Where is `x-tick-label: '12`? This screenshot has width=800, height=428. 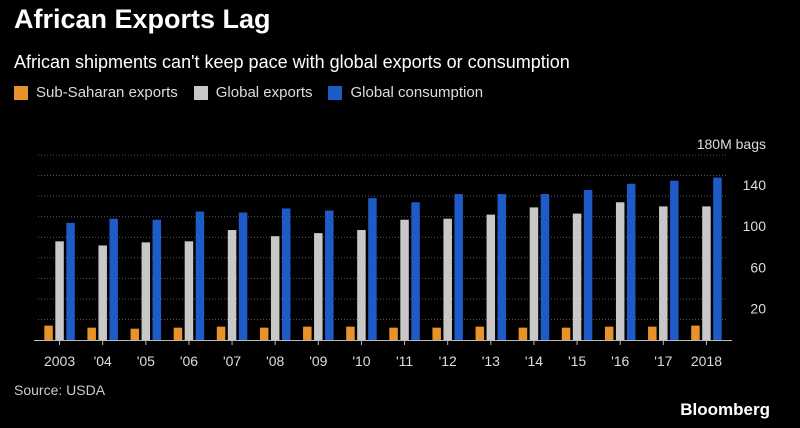 x-tick-label: '12 is located at coordinates (448, 361).